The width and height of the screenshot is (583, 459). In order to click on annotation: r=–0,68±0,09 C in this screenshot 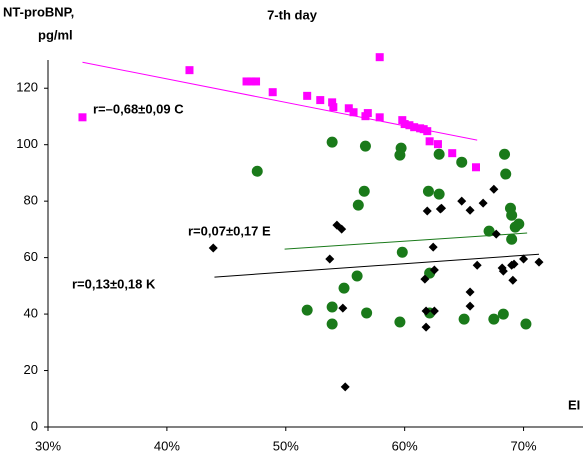, I will do `click(138, 108)`.